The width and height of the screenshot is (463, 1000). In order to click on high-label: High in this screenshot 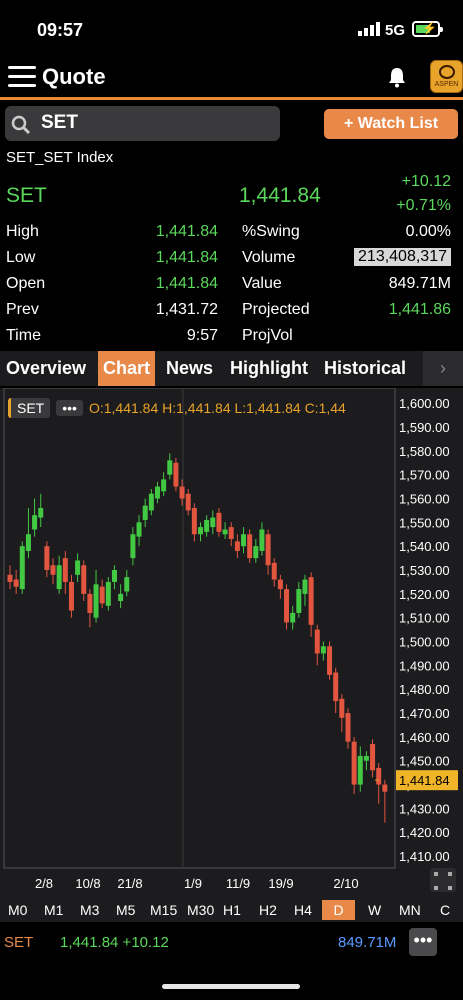, I will do `click(22, 231)`.